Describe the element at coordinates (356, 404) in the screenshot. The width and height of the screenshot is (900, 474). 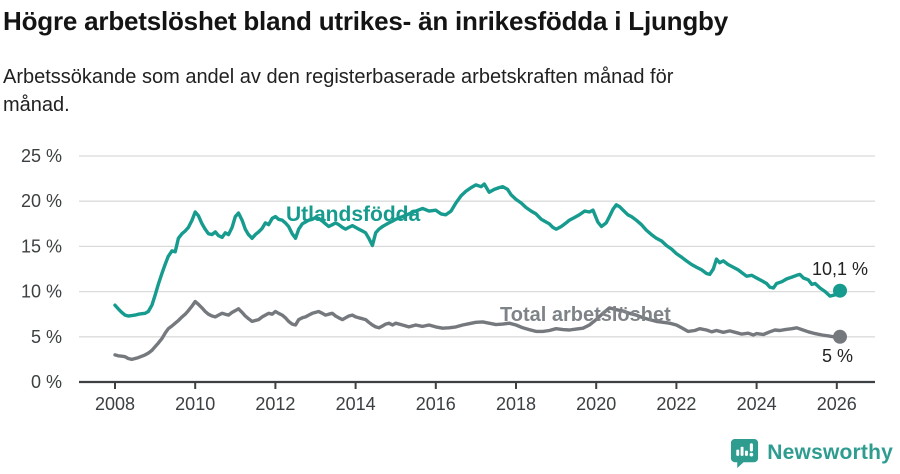
I see `x-axis-label: 2014` at that location.